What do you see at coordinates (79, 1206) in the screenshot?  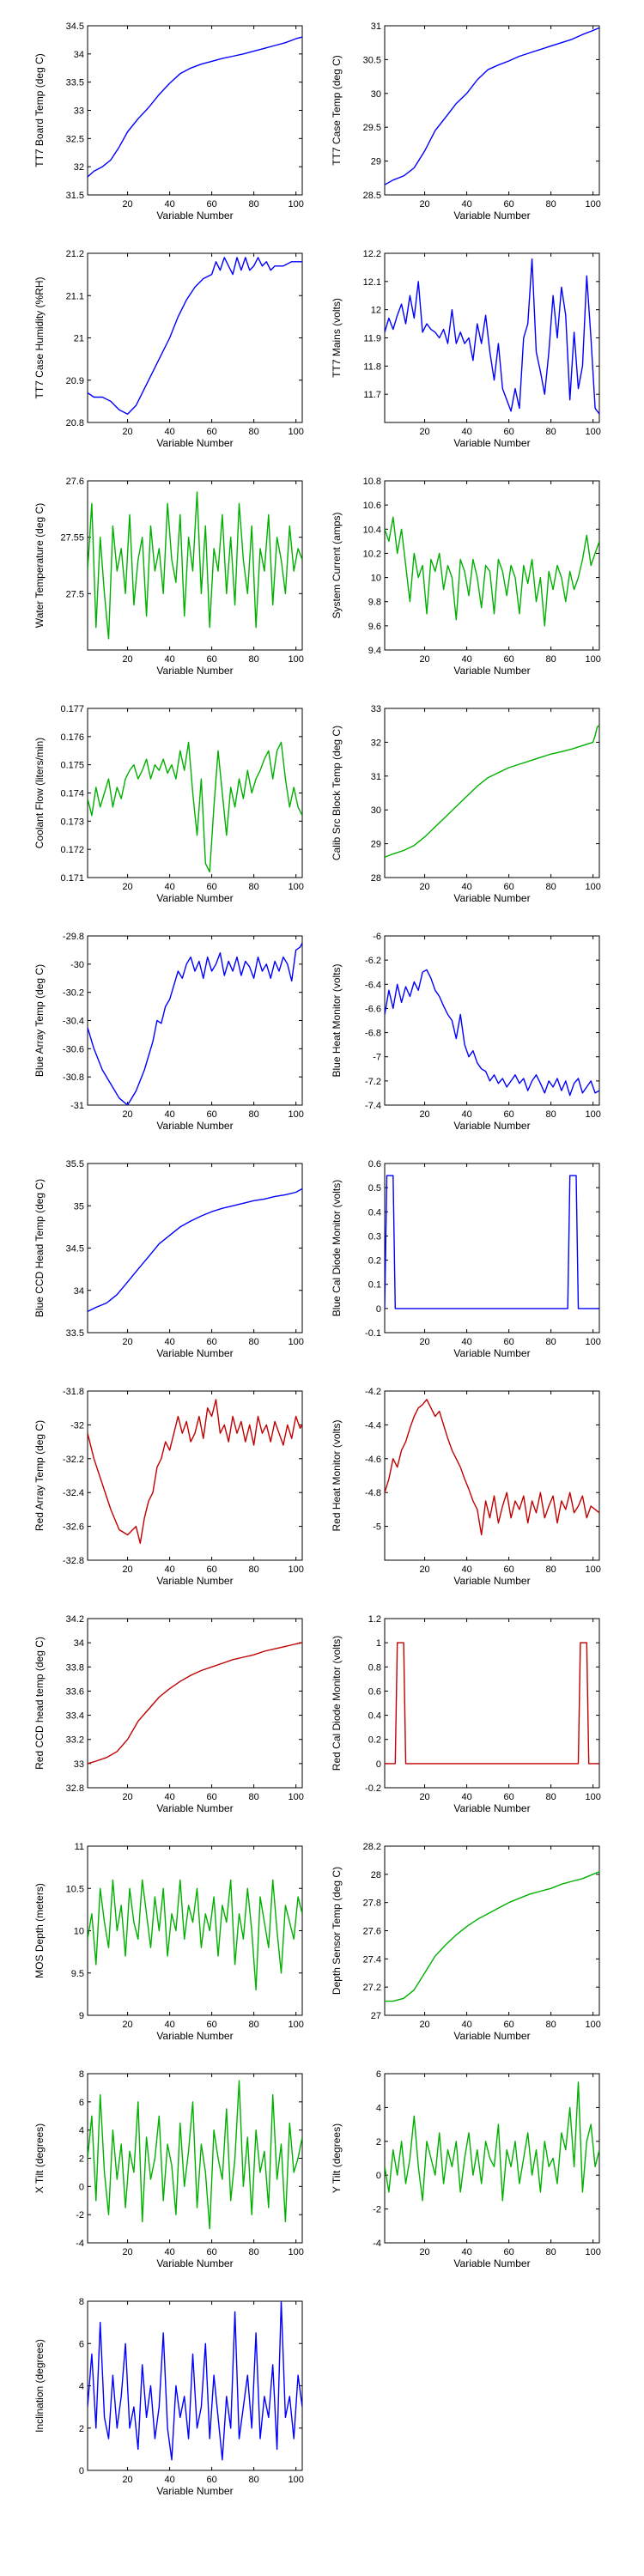 I see `y-tick-label: 35` at bounding box center [79, 1206].